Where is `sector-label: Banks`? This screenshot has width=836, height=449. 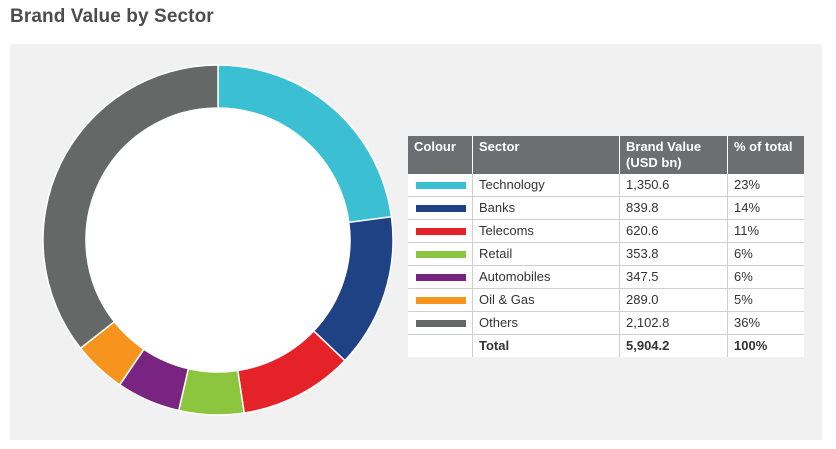
sector-label: Banks is located at coordinates (546, 208).